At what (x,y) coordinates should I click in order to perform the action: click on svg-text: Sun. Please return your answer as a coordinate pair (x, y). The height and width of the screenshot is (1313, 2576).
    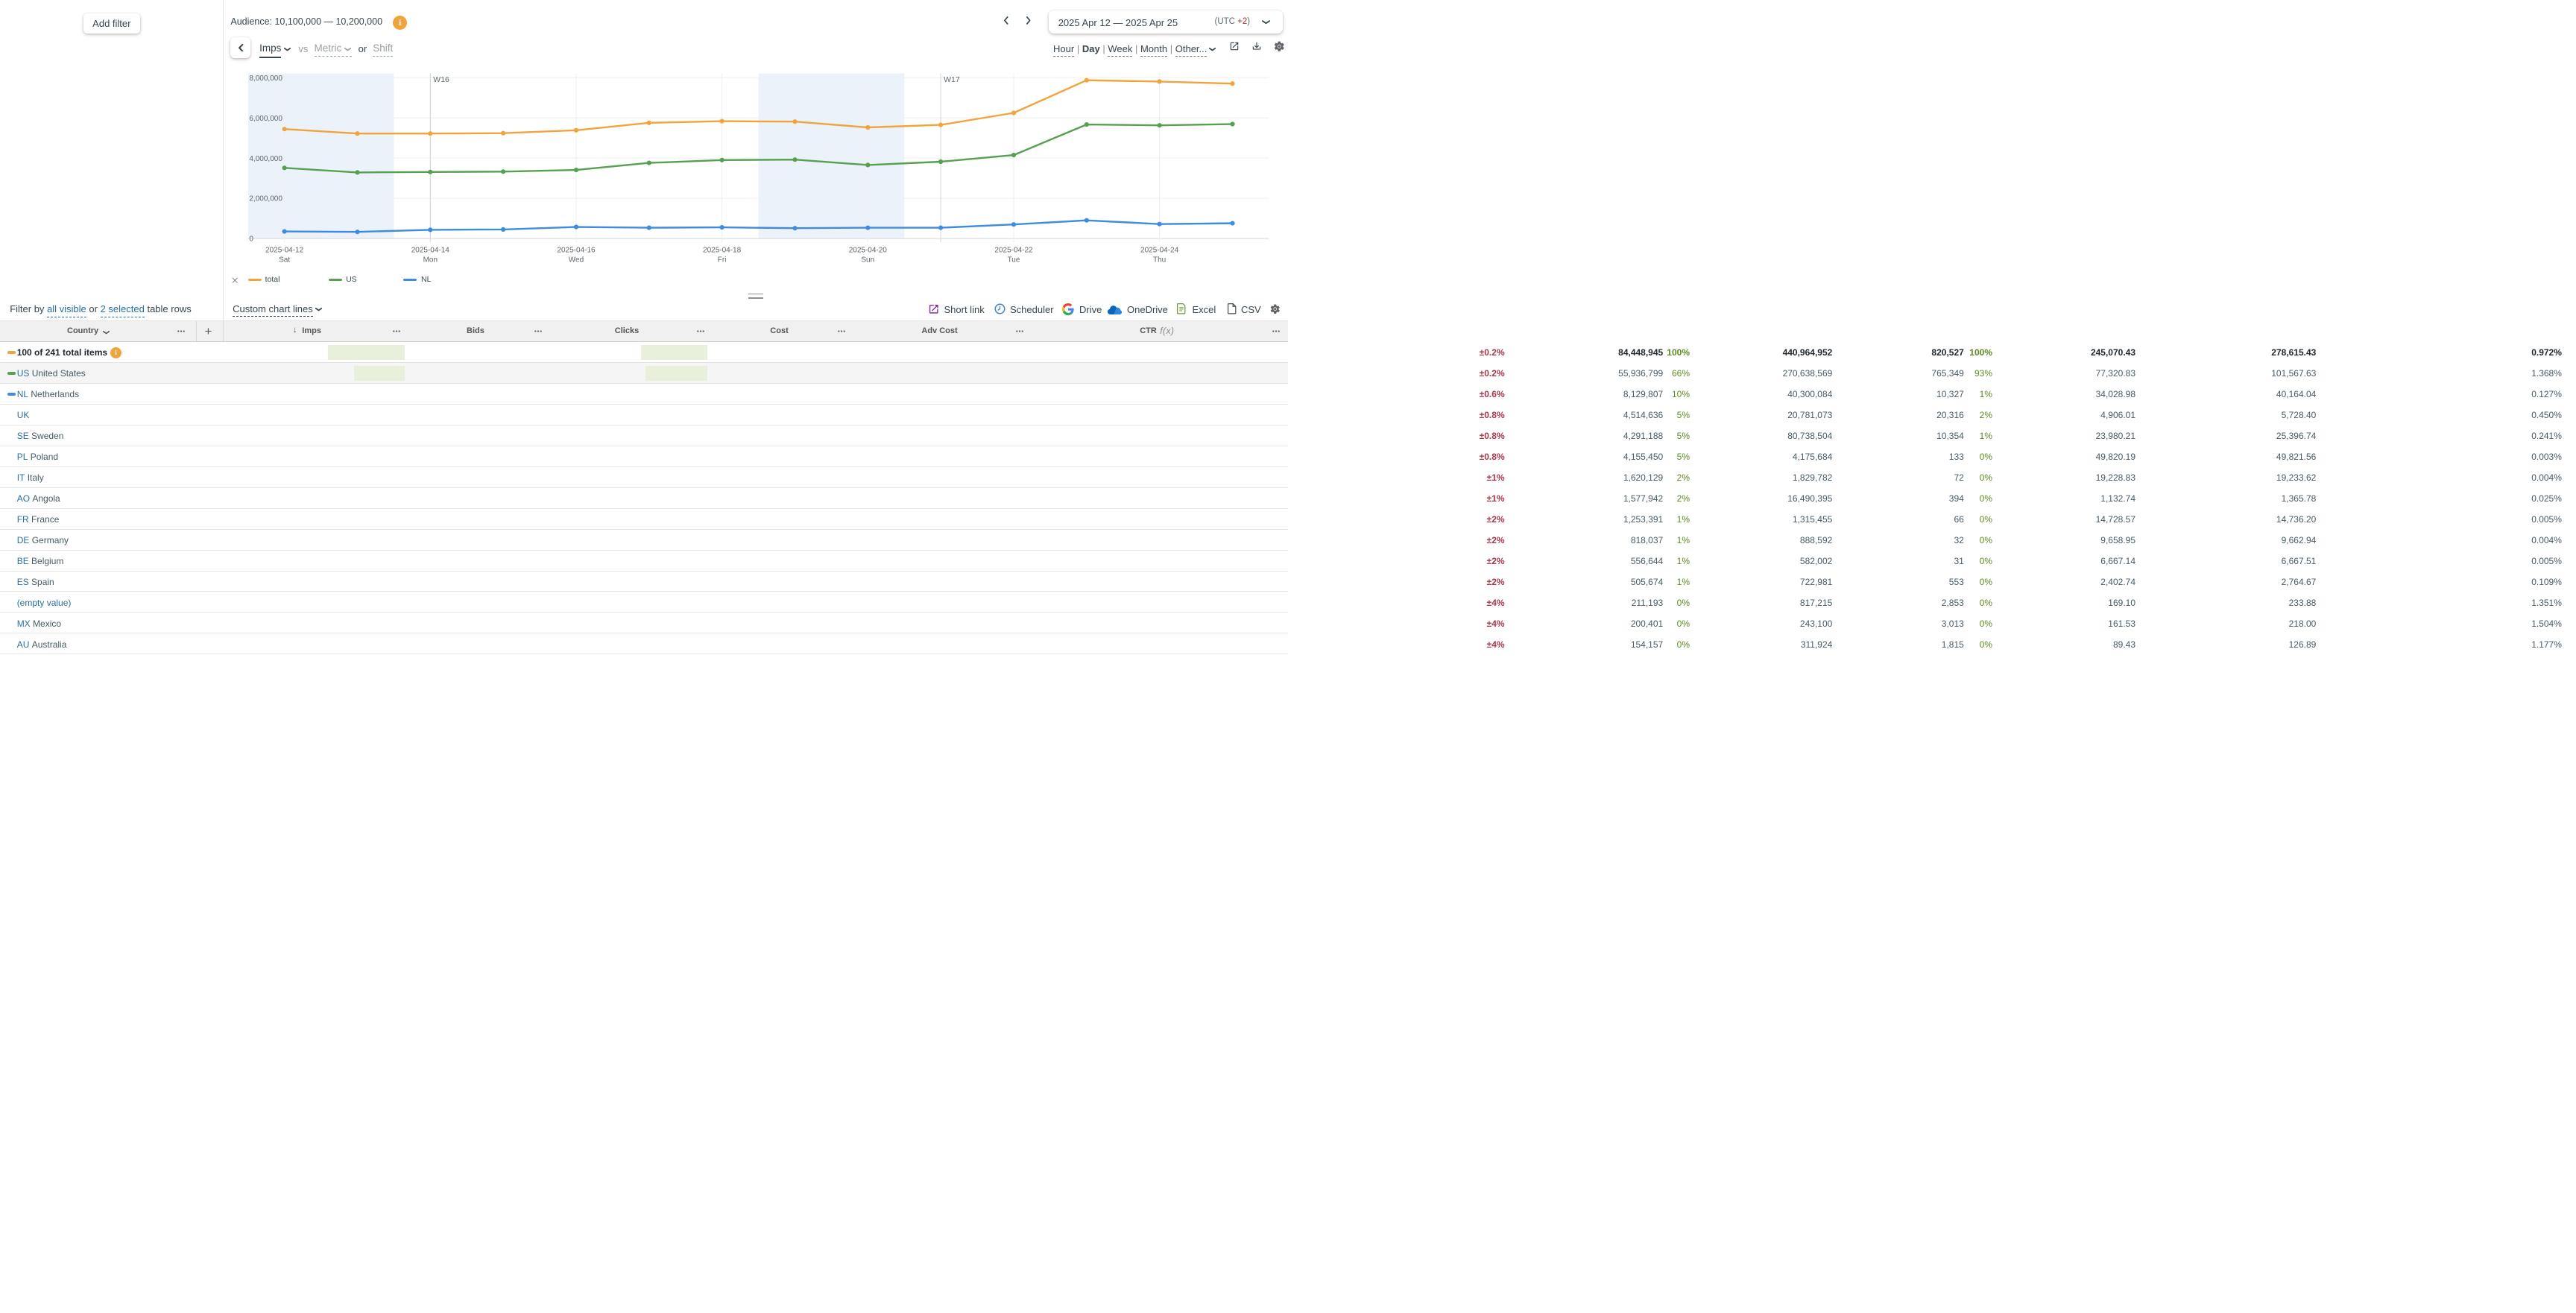
    Looking at the image, I should click on (867, 260).